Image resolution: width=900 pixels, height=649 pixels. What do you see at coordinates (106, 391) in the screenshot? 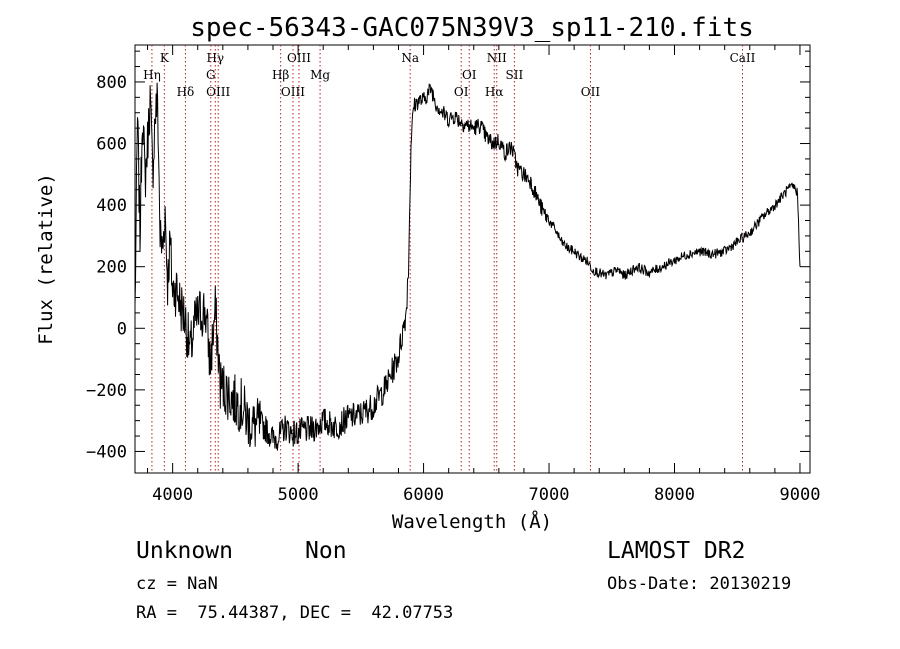
I see `y-tick-label-1: −200` at bounding box center [106, 391].